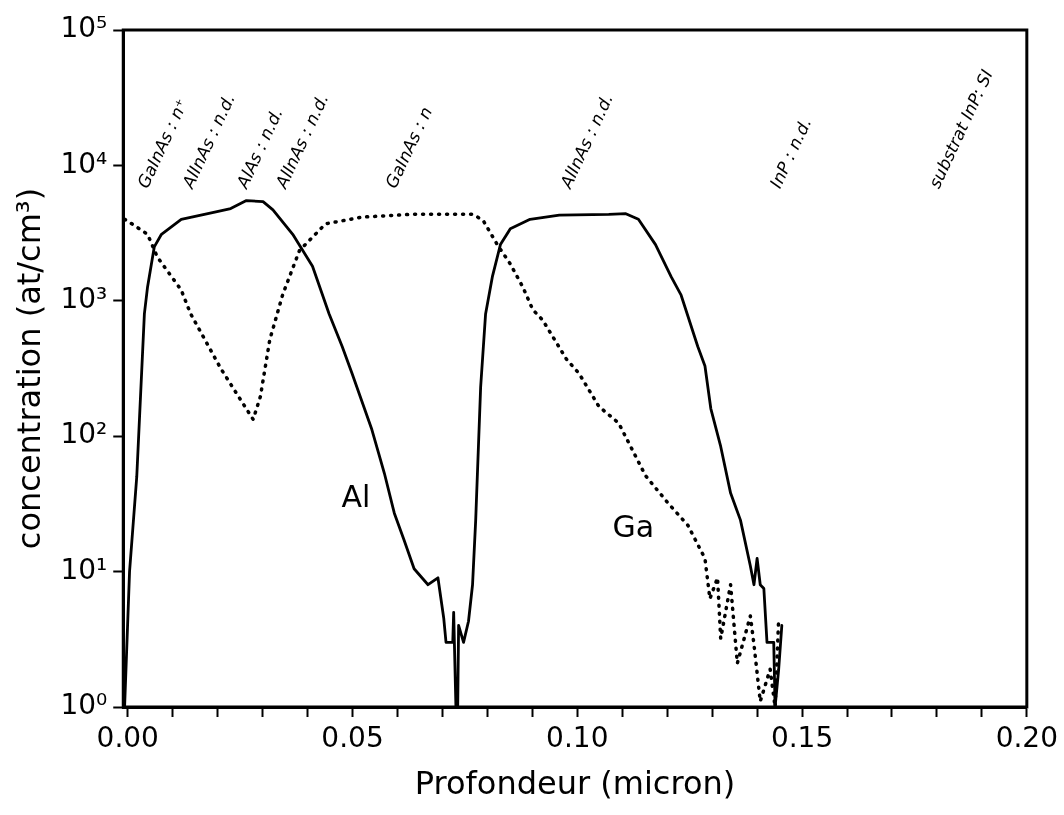  What do you see at coordinates (84, 434) in the screenshot?
I see `y-tick-label: 10²` at bounding box center [84, 434].